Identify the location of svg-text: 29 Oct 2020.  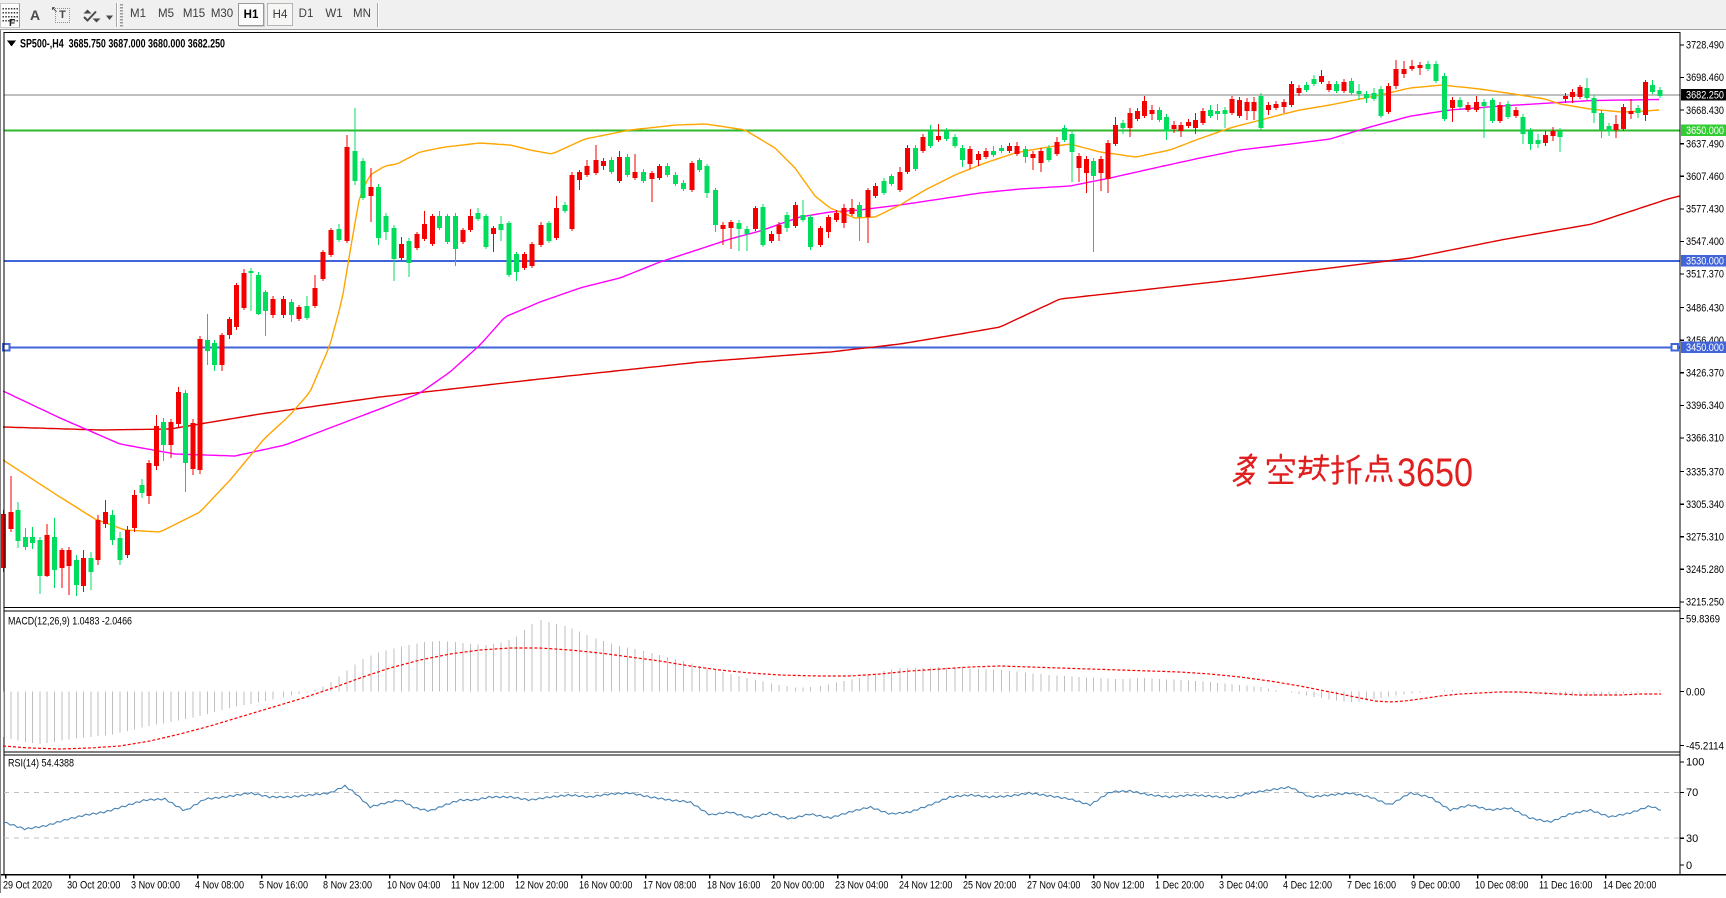
(27, 886).